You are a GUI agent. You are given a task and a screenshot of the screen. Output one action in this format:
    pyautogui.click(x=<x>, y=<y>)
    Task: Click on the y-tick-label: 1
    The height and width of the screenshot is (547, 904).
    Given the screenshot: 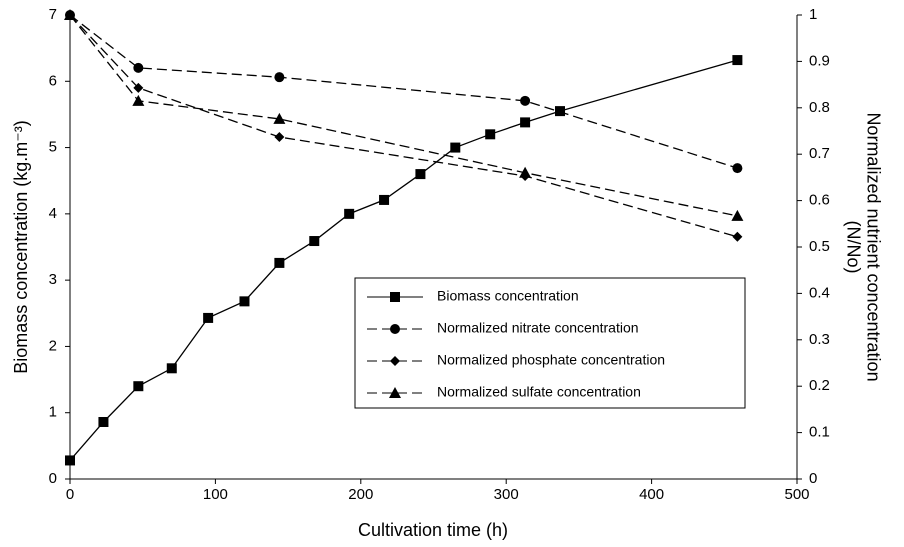 What is the action you would take?
    pyautogui.click(x=53, y=412)
    